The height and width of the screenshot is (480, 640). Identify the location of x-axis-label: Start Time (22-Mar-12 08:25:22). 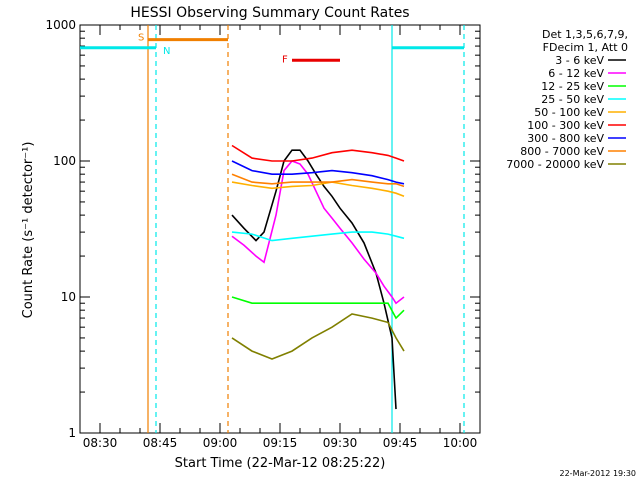
(280, 463).